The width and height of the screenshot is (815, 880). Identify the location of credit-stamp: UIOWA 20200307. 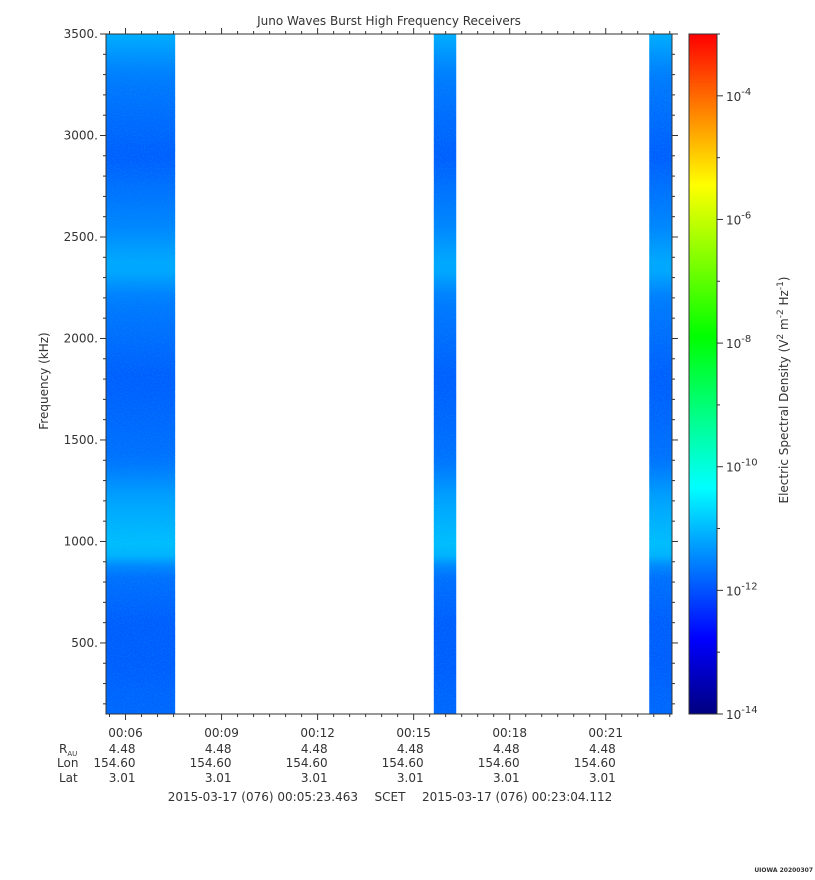
(783, 870).